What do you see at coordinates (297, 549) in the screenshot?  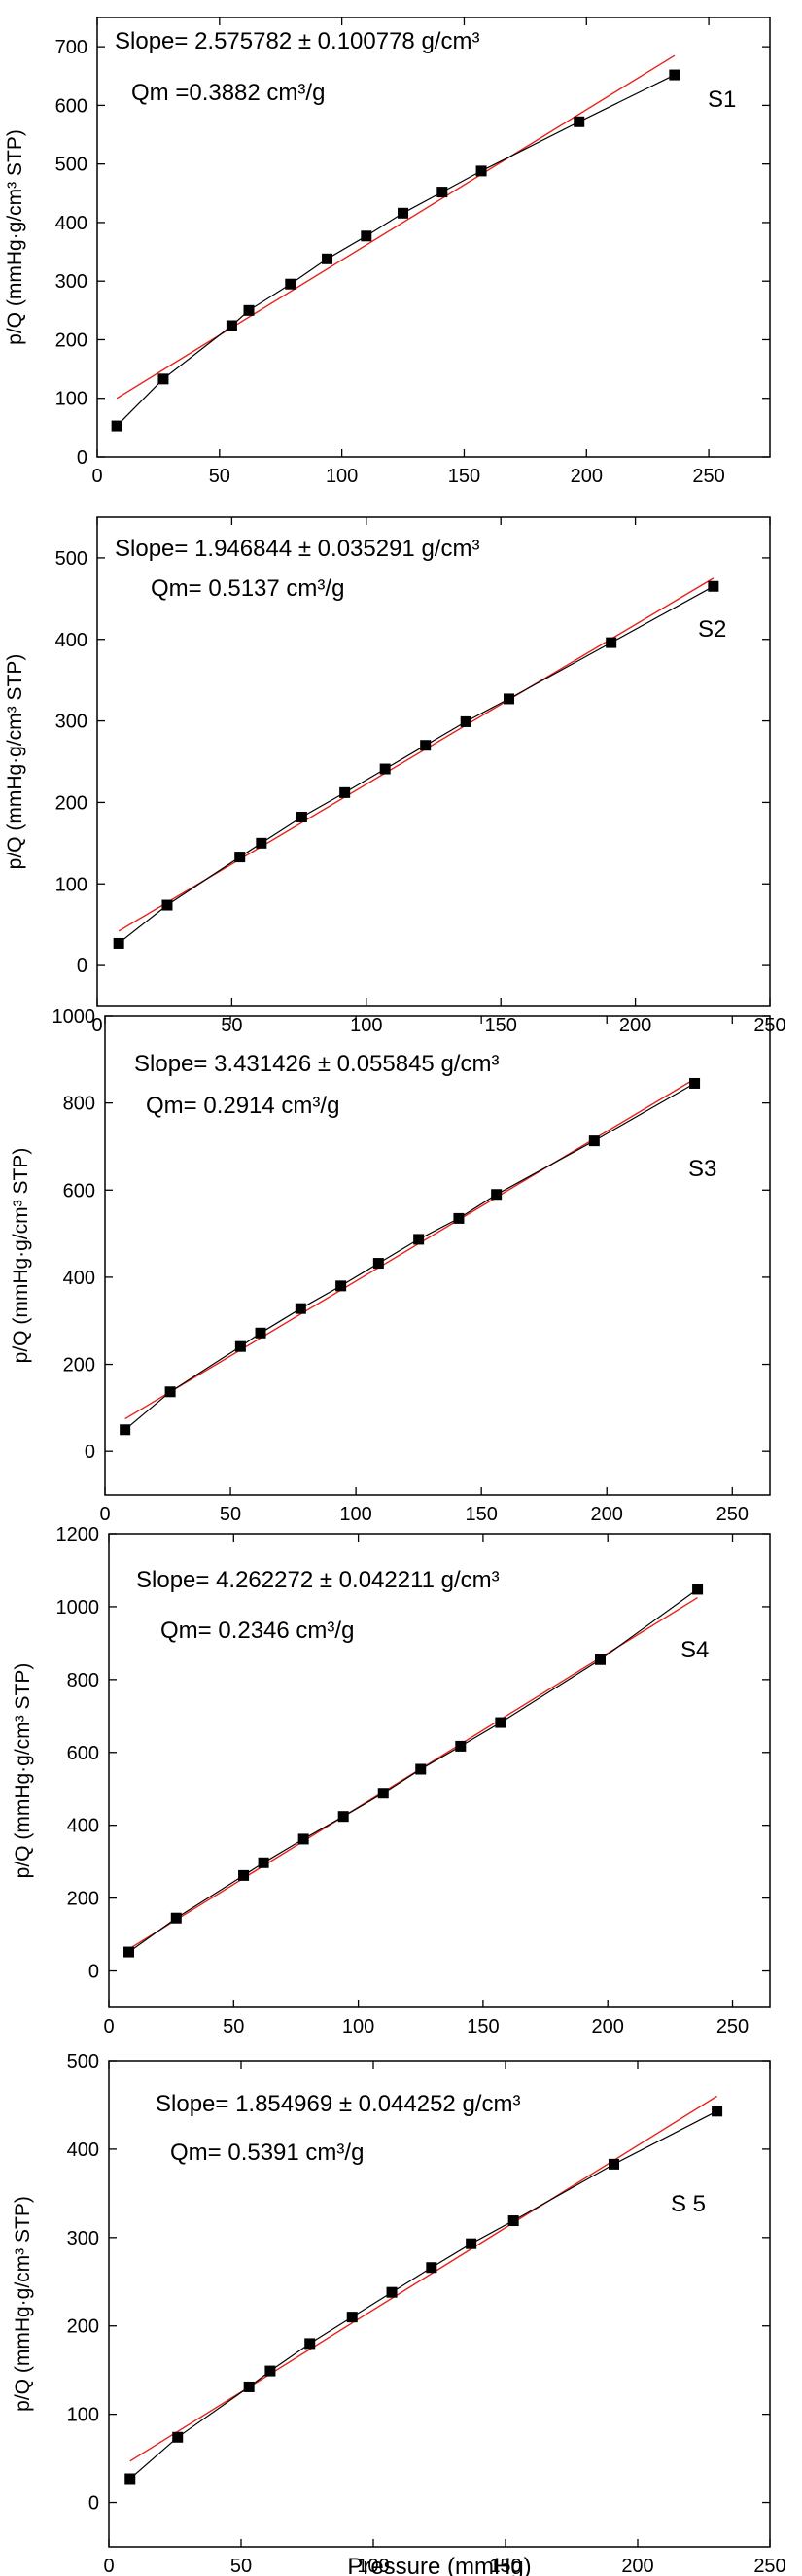 I see `slope-annotation: Slope= 1.946844 ± 0.035291 g/cm³` at bounding box center [297, 549].